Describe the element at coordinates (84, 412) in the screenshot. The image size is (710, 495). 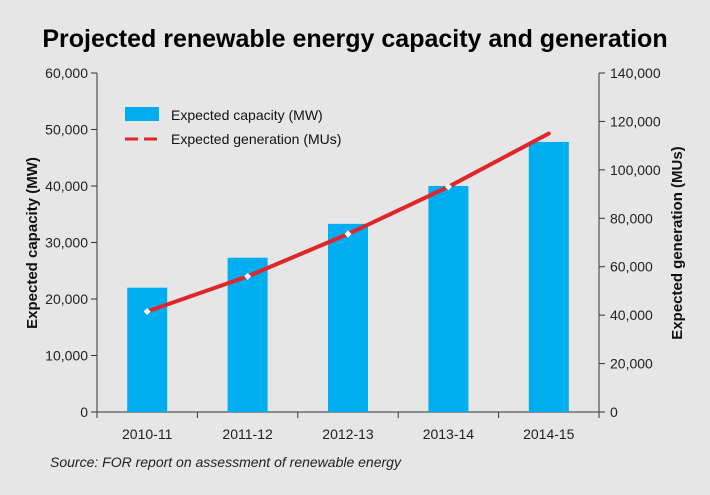
I see `y-tick-label: 0` at that location.